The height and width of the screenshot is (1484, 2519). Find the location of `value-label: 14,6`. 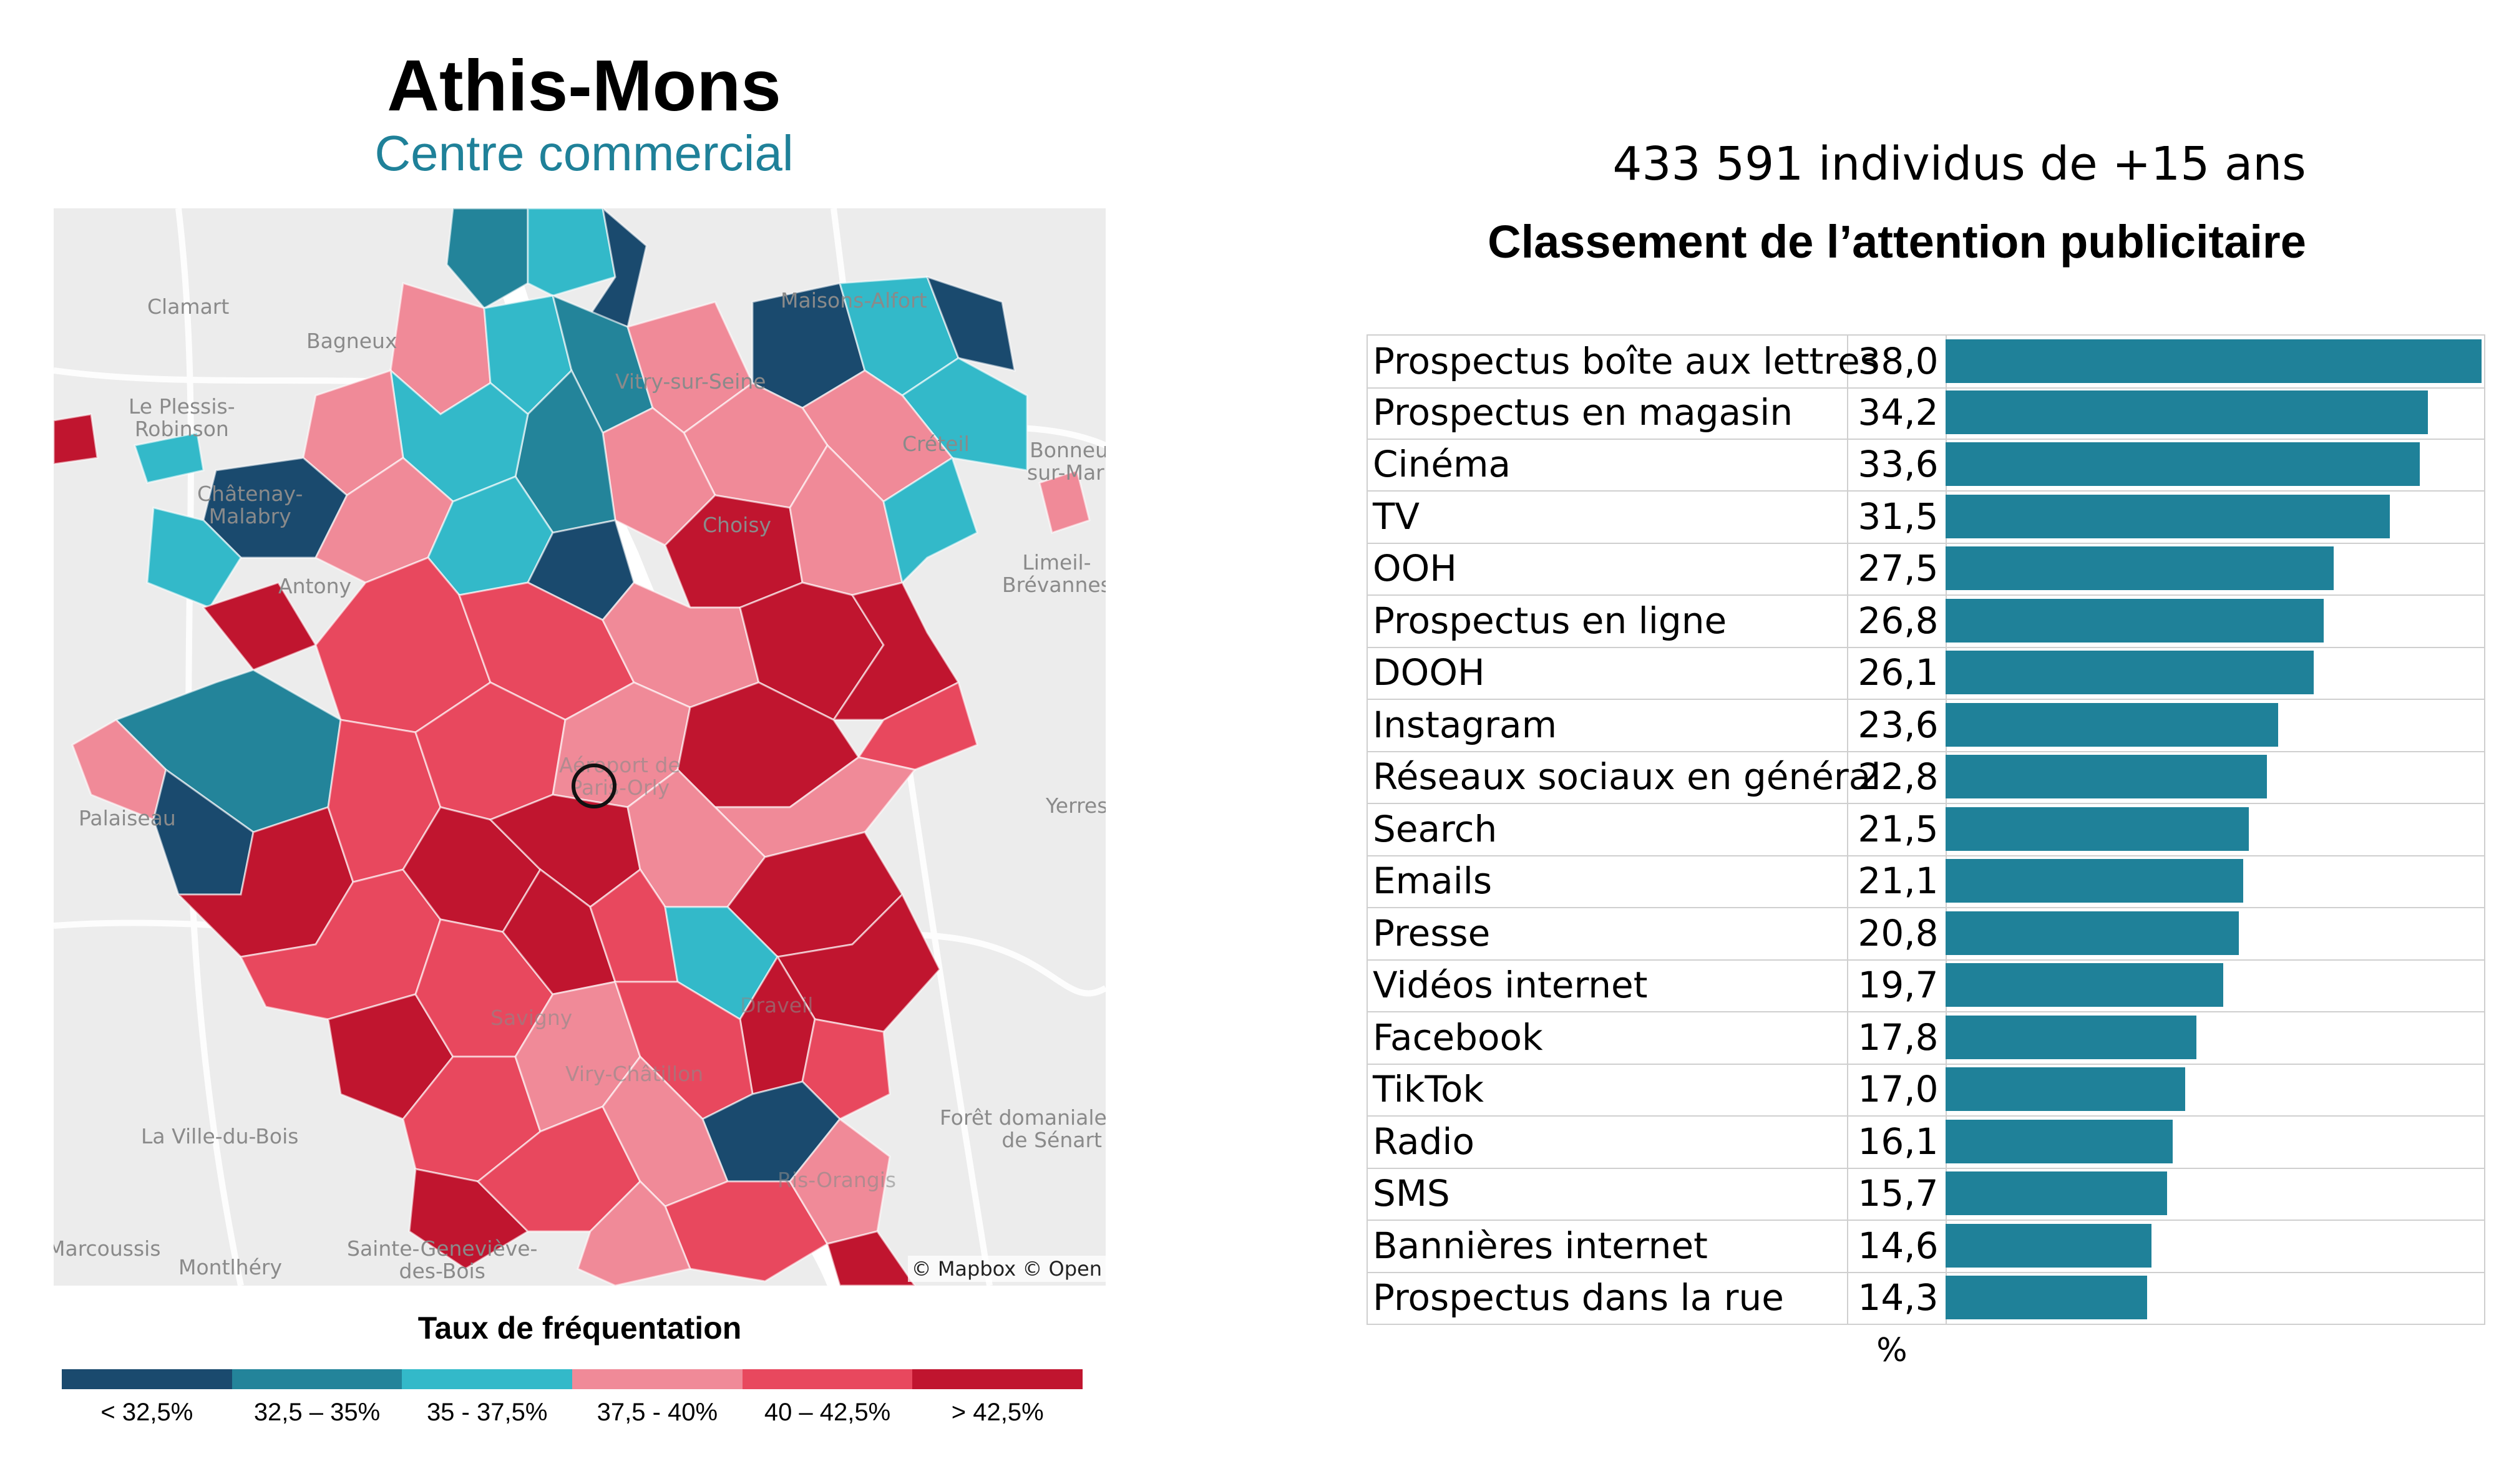

value-label: 14,6 is located at coordinates (1899, 1245).